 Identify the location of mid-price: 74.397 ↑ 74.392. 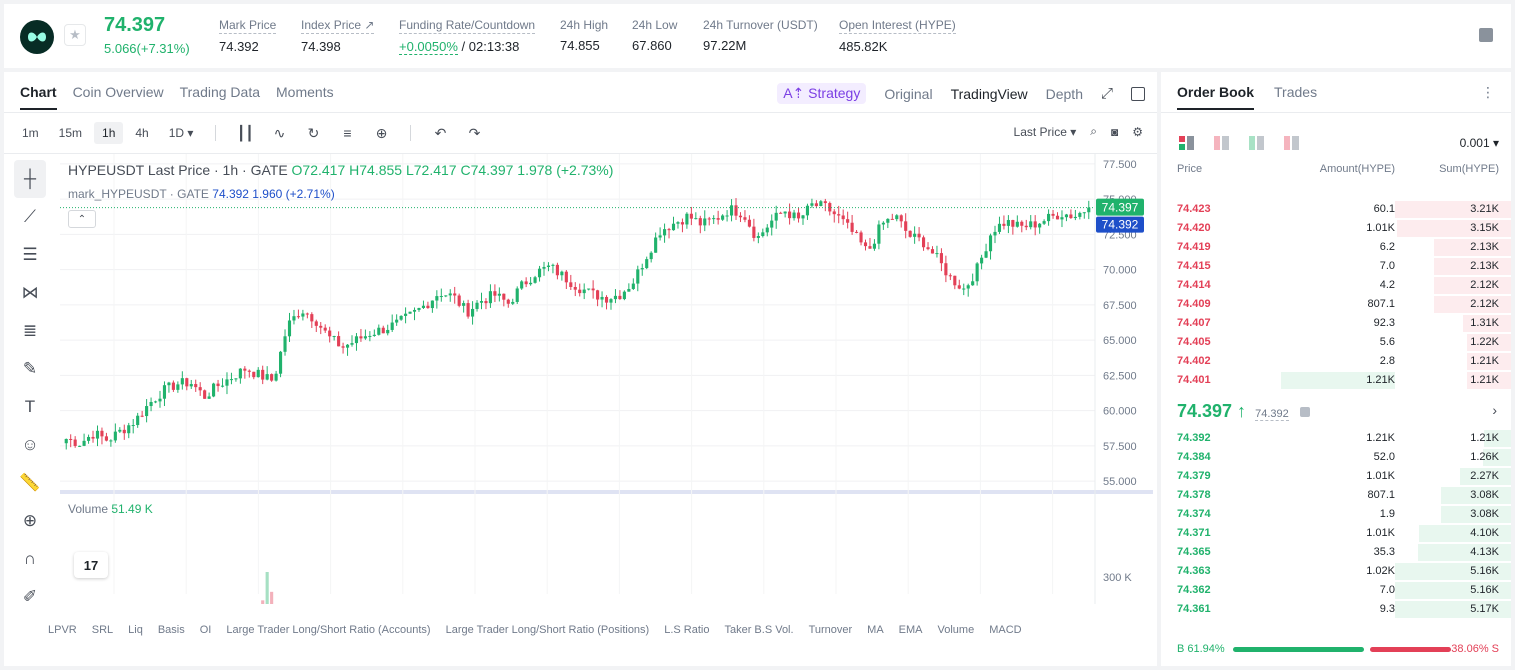
(1243, 411).